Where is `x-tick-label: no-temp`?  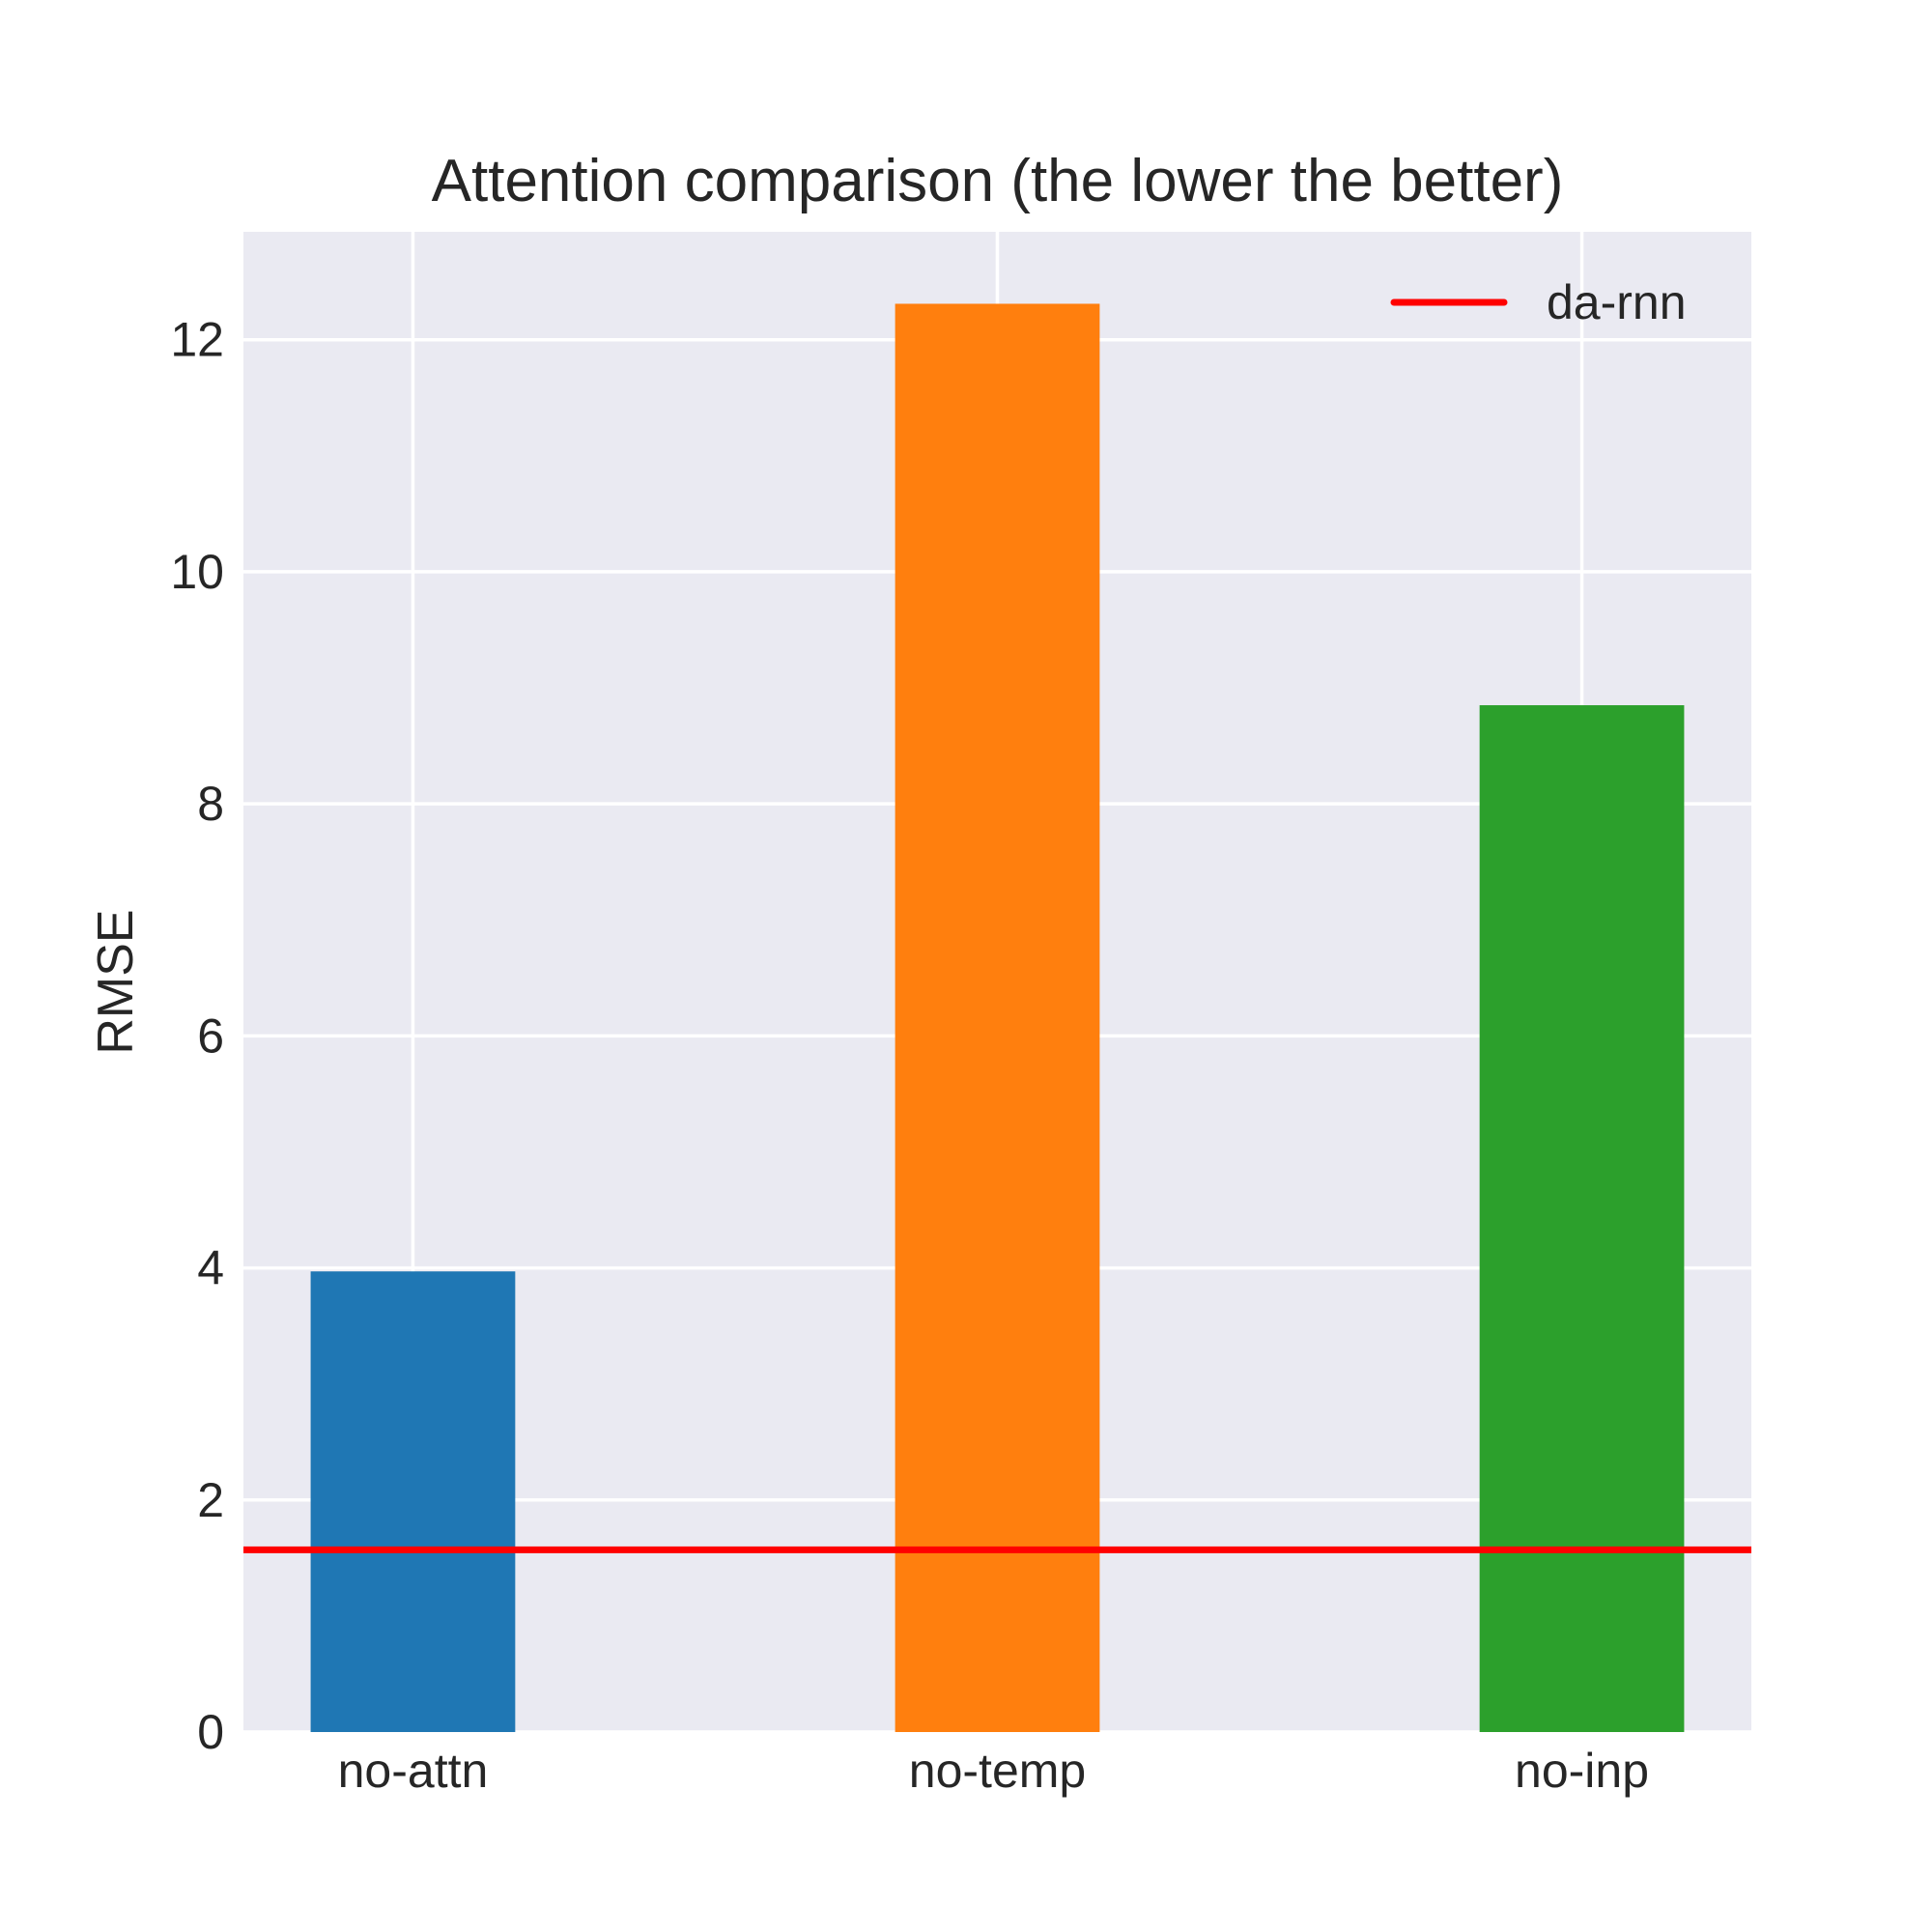 x-tick-label: no-temp is located at coordinates (997, 1771).